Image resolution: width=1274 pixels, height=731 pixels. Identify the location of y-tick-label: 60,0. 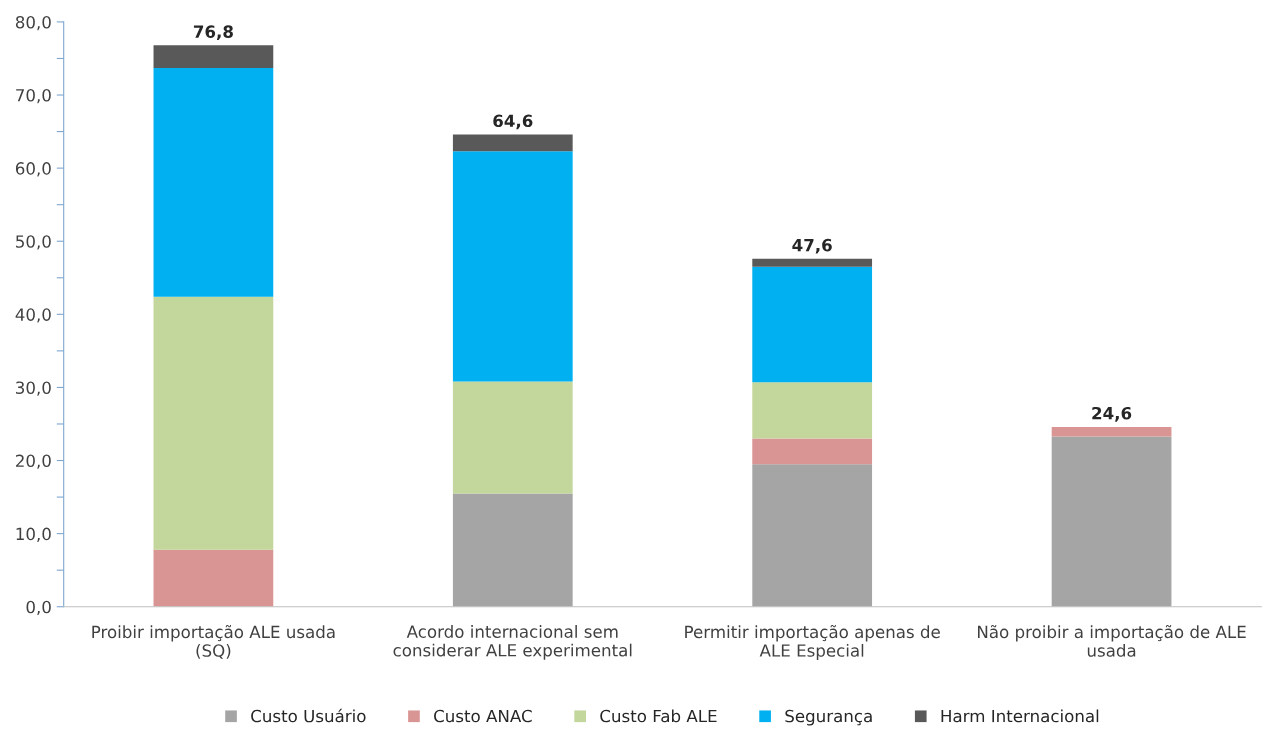
(33, 169).